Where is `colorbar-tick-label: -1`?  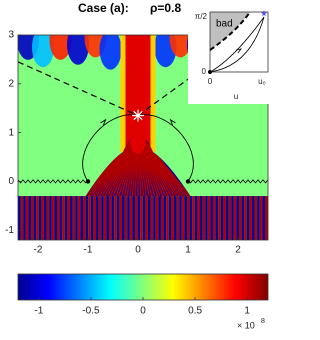 colorbar-tick-label: -1 is located at coordinates (38, 311).